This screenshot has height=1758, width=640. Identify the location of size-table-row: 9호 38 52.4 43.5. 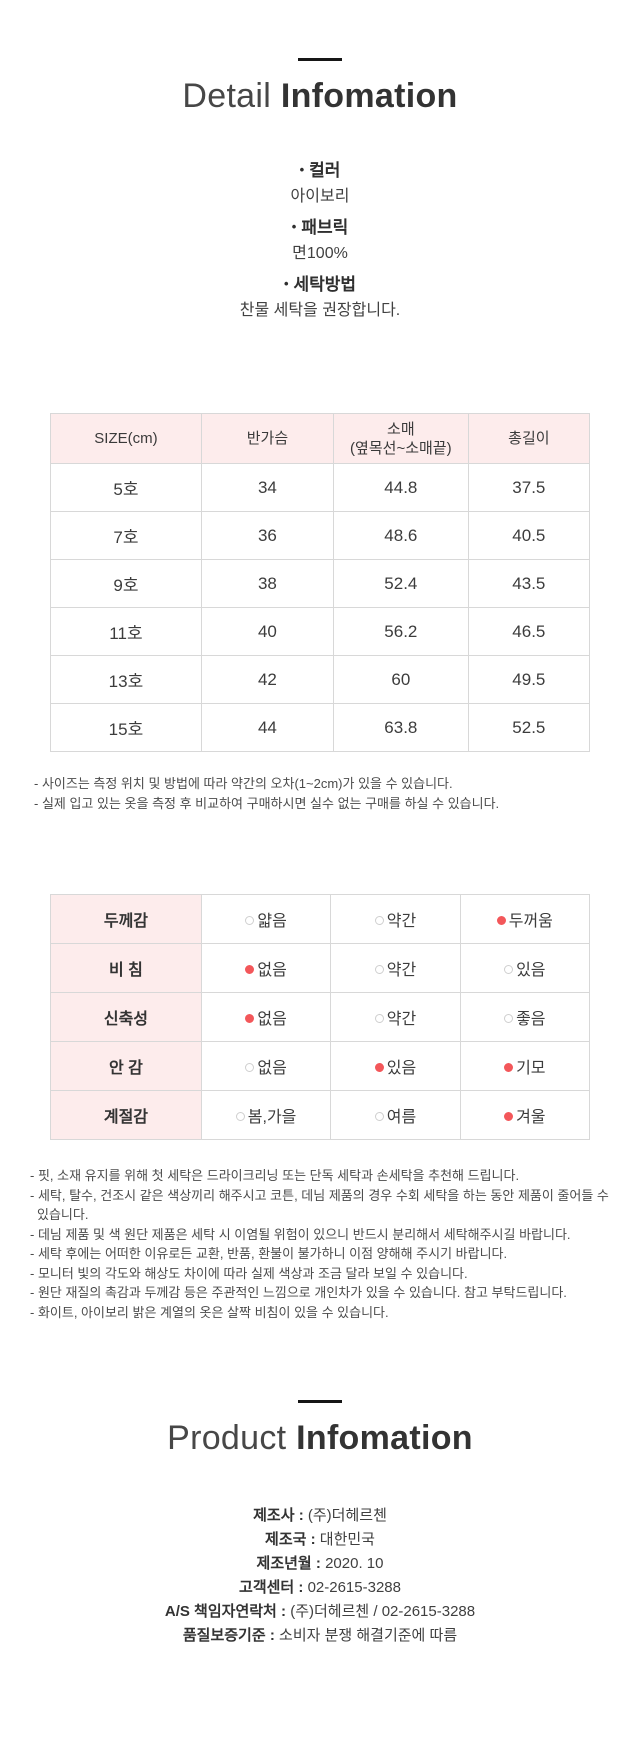
(320, 583).